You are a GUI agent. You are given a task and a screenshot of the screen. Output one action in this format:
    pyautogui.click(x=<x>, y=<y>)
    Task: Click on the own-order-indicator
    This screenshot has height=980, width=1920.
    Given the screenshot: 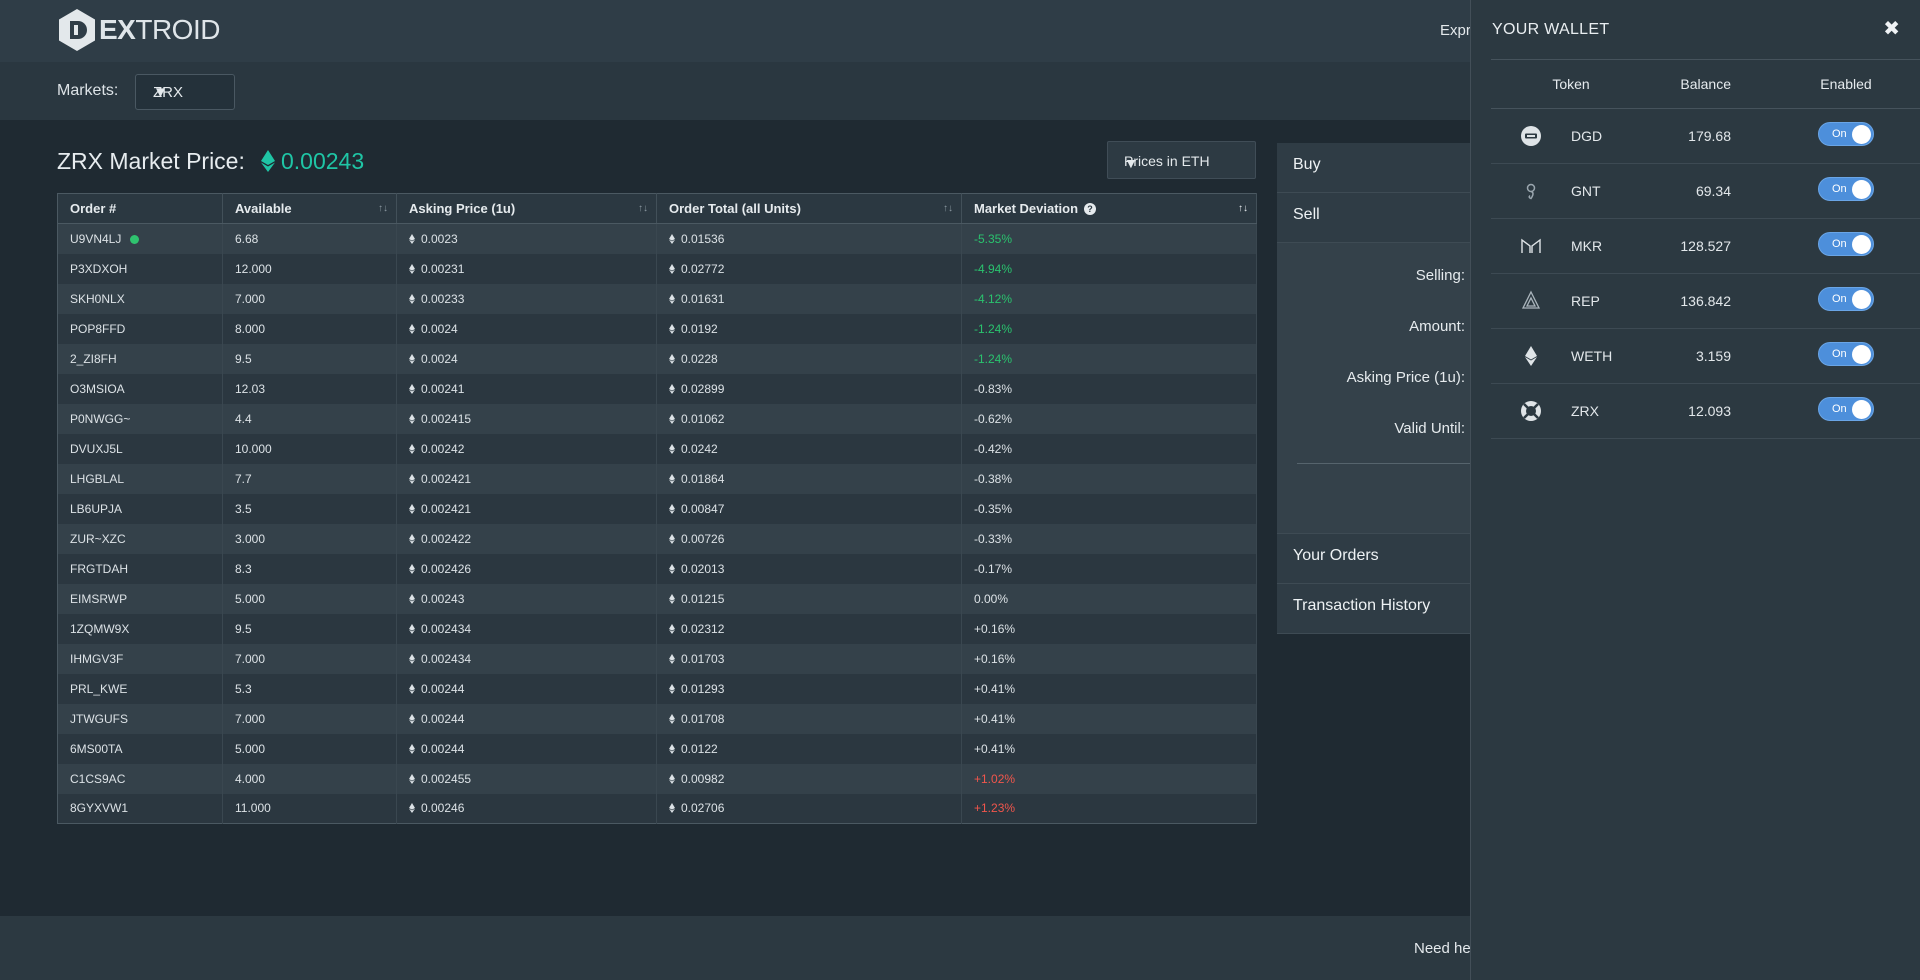 What is the action you would take?
    pyautogui.click(x=135, y=239)
    